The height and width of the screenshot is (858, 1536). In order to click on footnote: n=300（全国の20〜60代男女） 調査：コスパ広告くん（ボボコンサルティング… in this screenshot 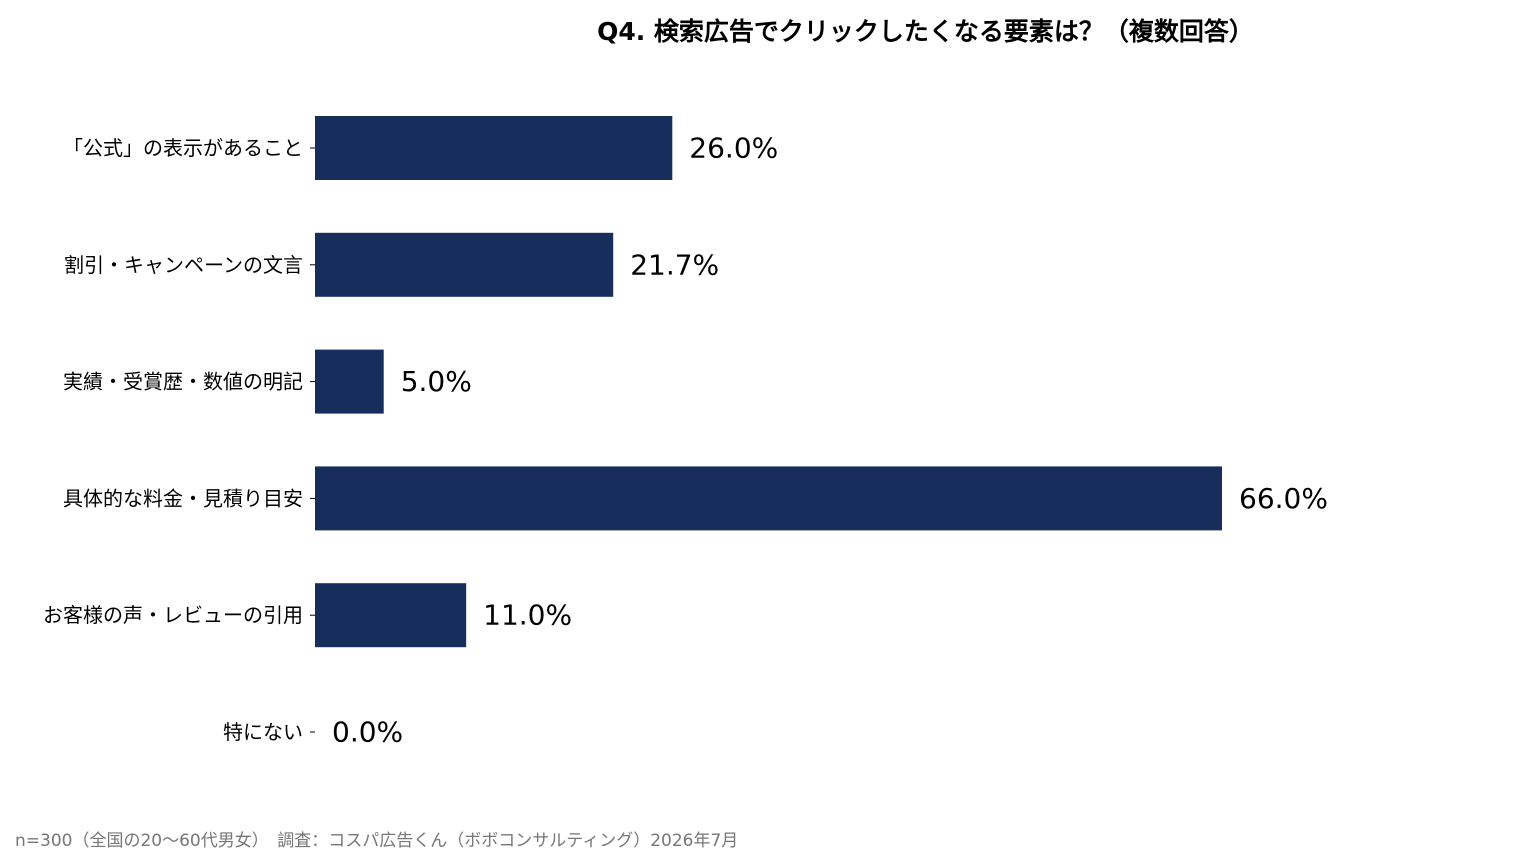, I will do `click(377, 841)`.